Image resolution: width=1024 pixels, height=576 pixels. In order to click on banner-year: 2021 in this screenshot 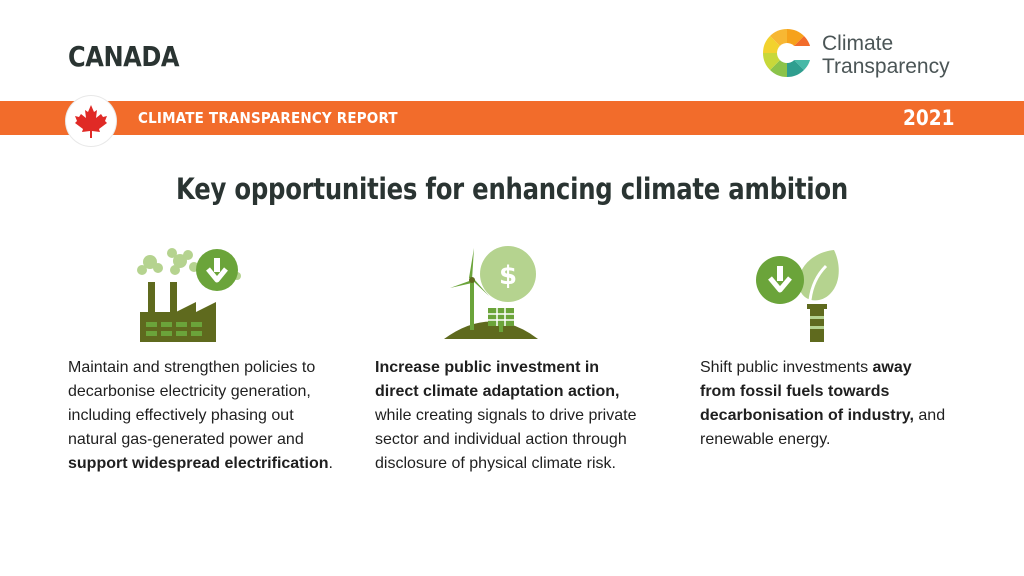, I will do `click(928, 118)`.